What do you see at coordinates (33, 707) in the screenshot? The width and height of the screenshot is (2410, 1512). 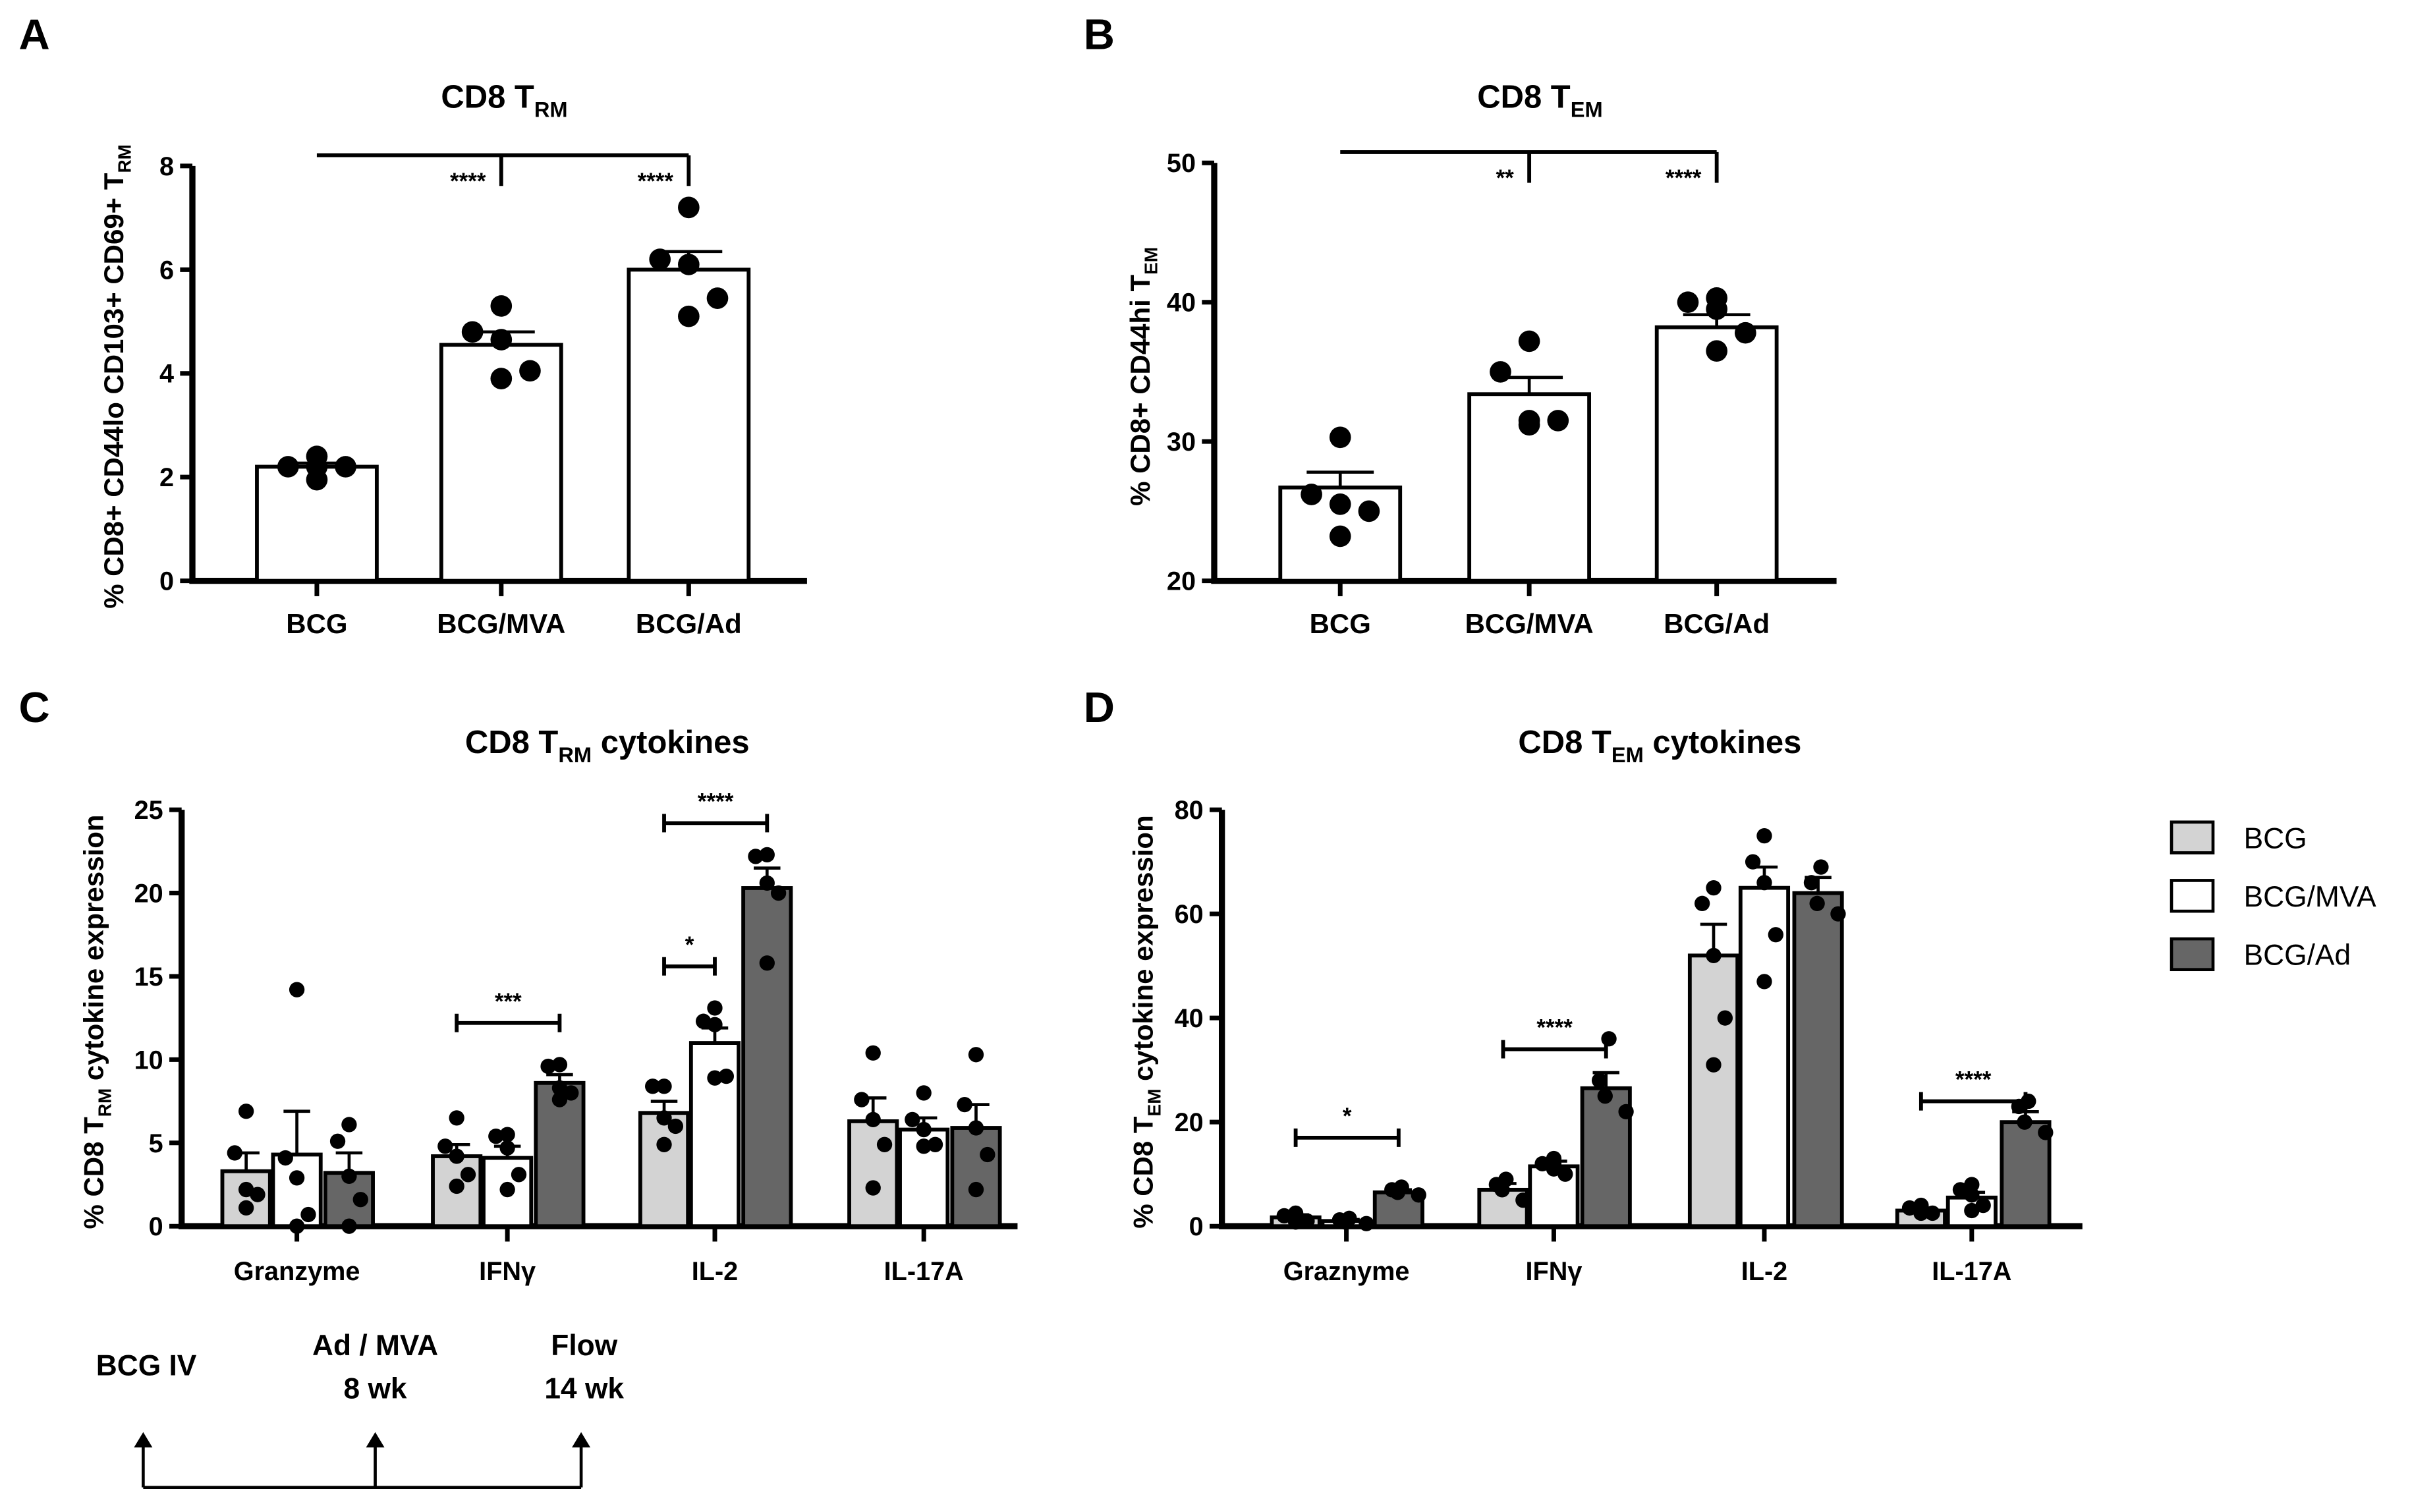 I see `panel-letter-c: C` at bounding box center [33, 707].